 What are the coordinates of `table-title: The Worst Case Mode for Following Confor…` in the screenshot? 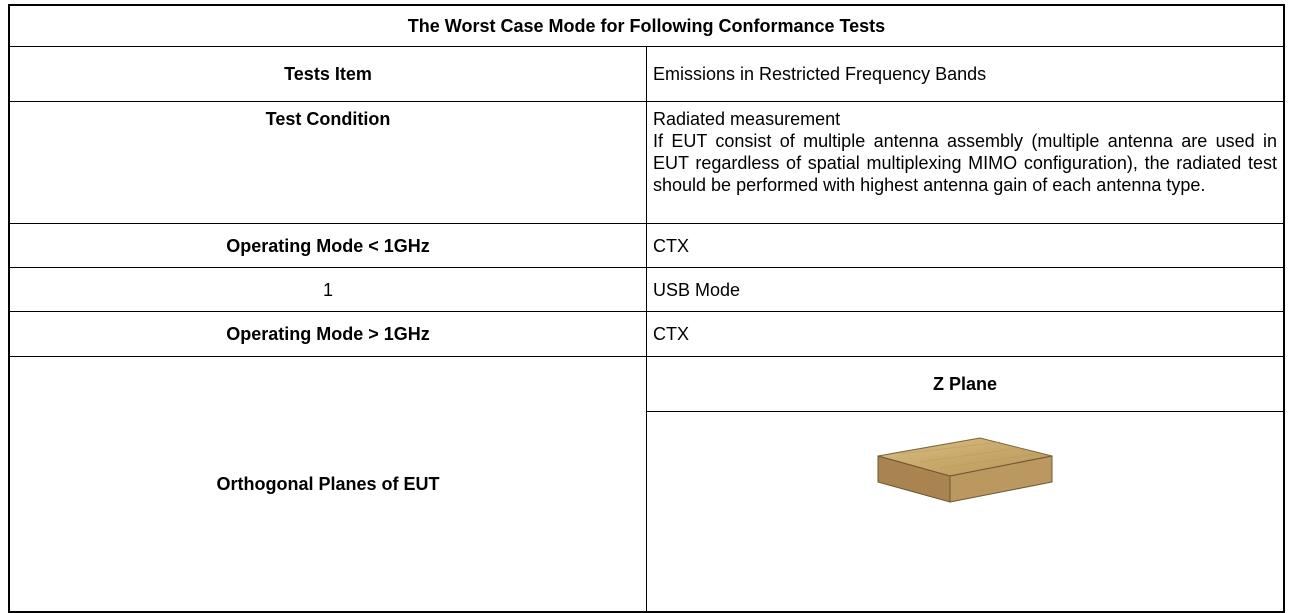 It's located at (646, 25).